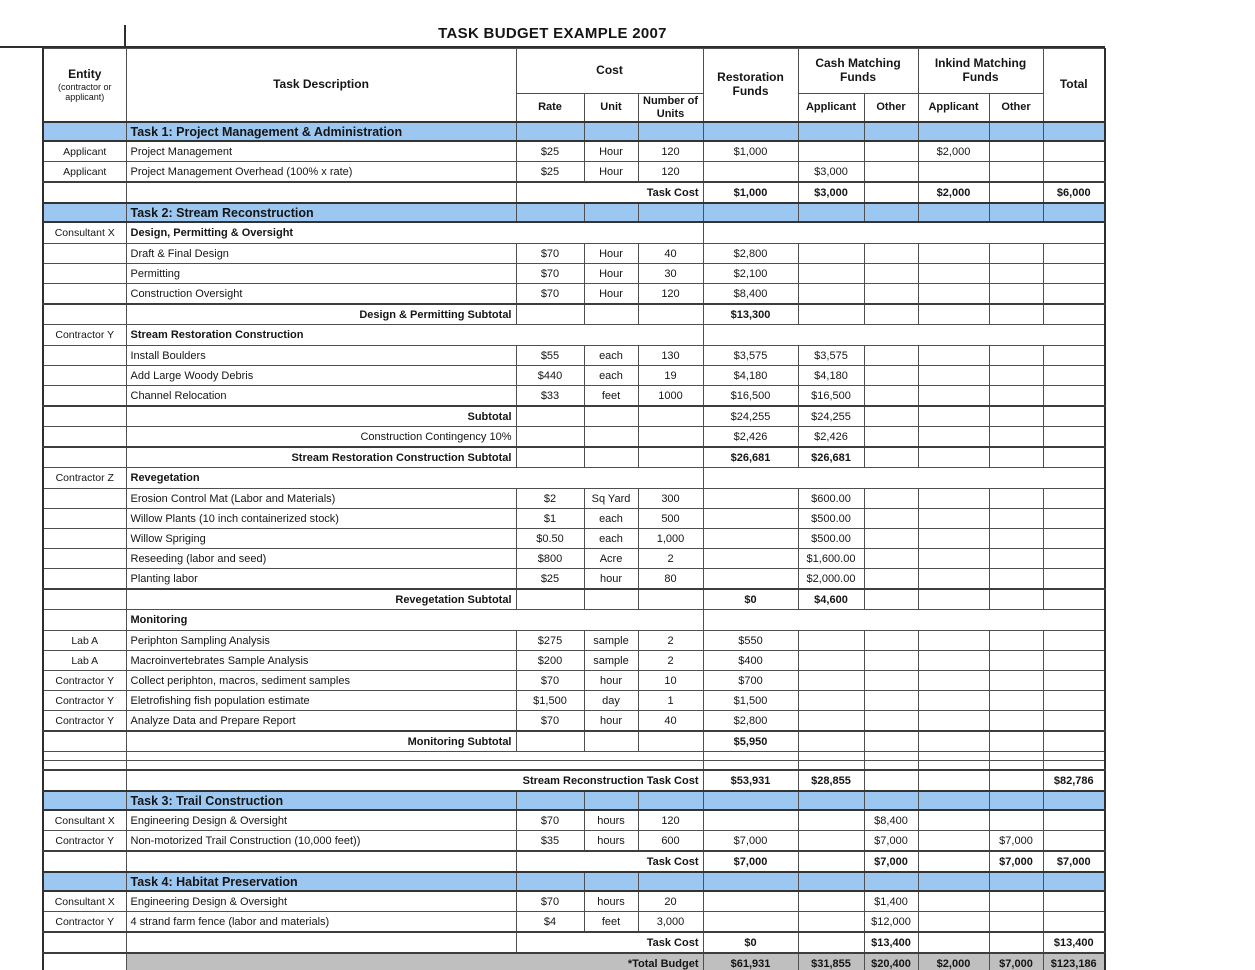 This screenshot has height=970, width=1255. Describe the element at coordinates (750, 661) in the screenshot. I see `value-cell: $400` at that location.